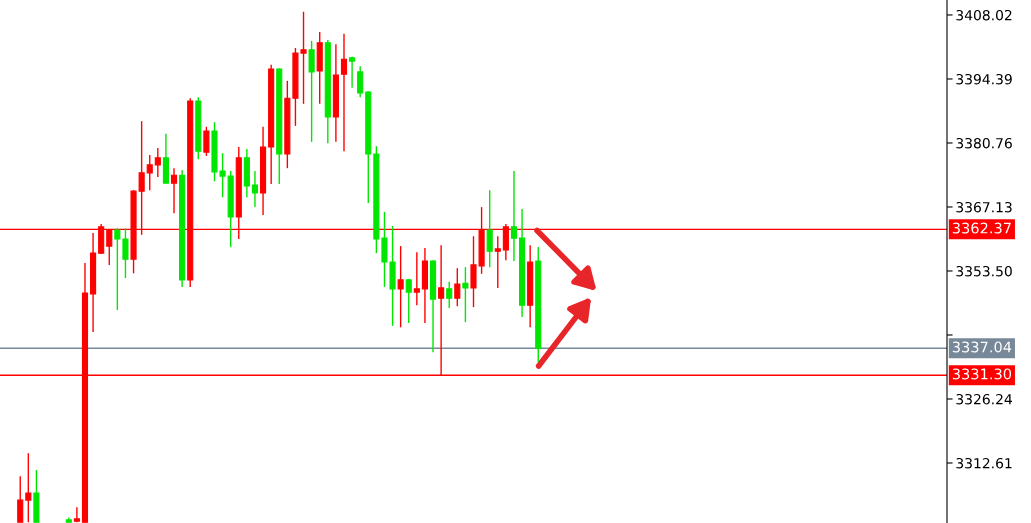 The image size is (1031, 523). What do you see at coordinates (981, 228) in the screenshot?
I see `ref-line-label: 3362.37` at bounding box center [981, 228].